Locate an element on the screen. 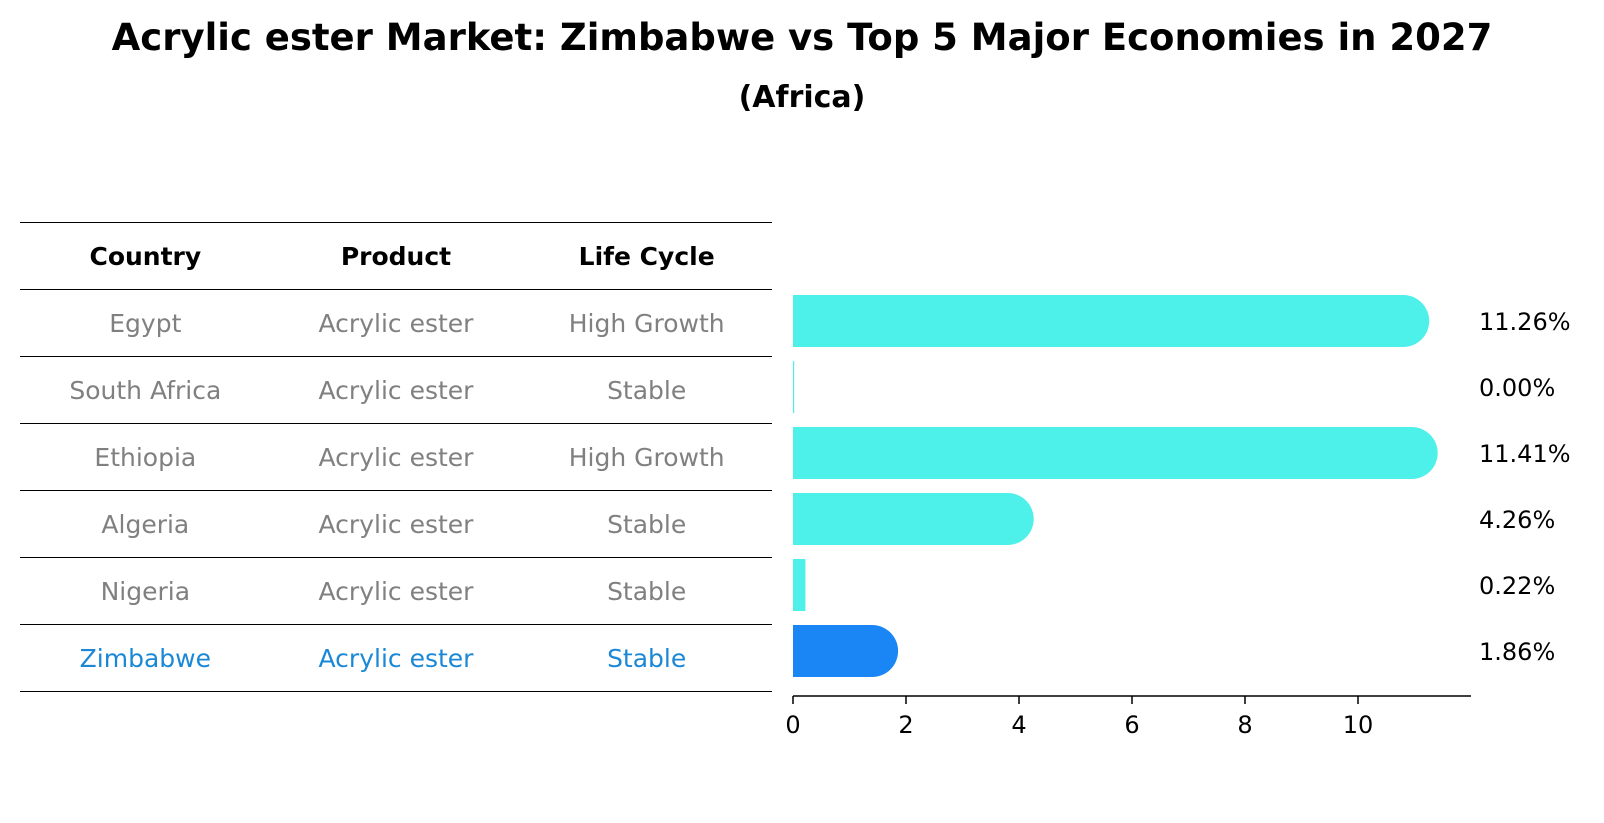 The height and width of the screenshot is (823, 1604). header-country: Country is located at coordinates (145, 256).